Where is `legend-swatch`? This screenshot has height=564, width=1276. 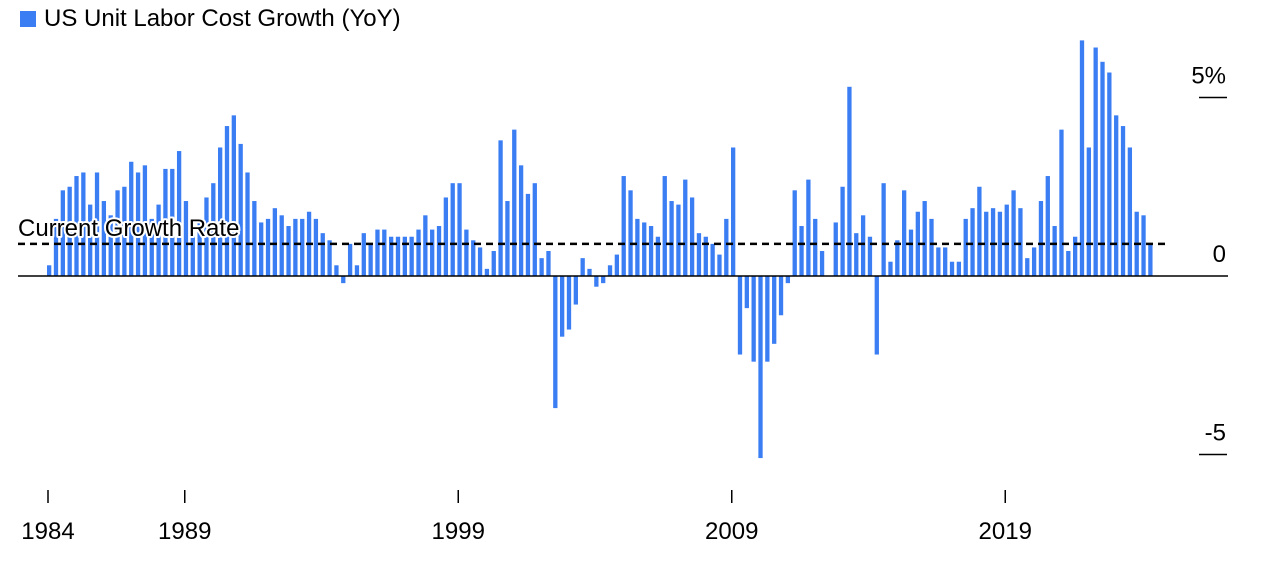
legend-swatch is located at coordinates (28, 19).